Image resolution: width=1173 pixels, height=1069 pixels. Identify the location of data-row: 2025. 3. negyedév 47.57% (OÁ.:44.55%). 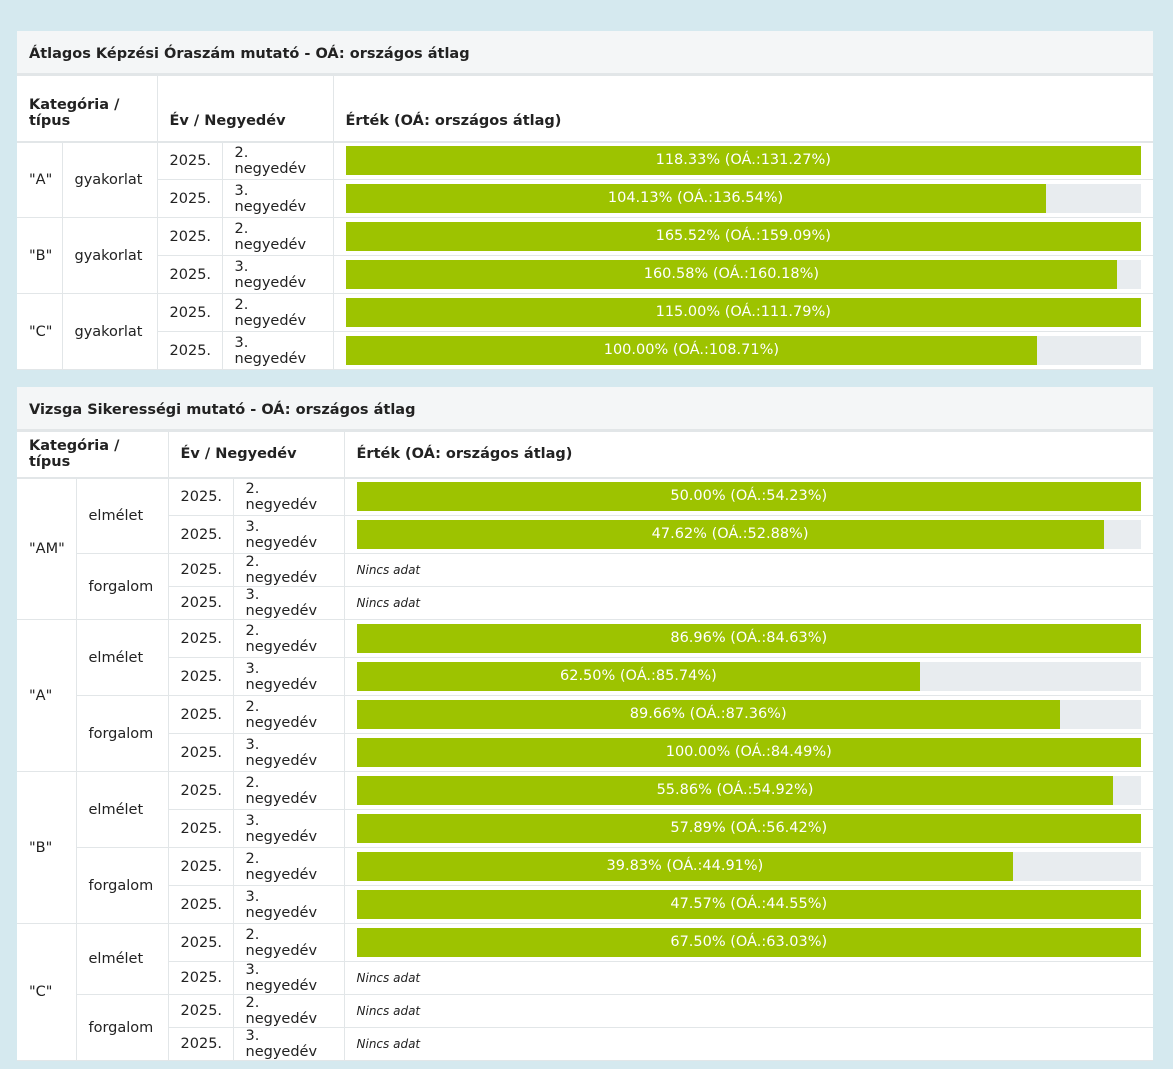
(585, 904).